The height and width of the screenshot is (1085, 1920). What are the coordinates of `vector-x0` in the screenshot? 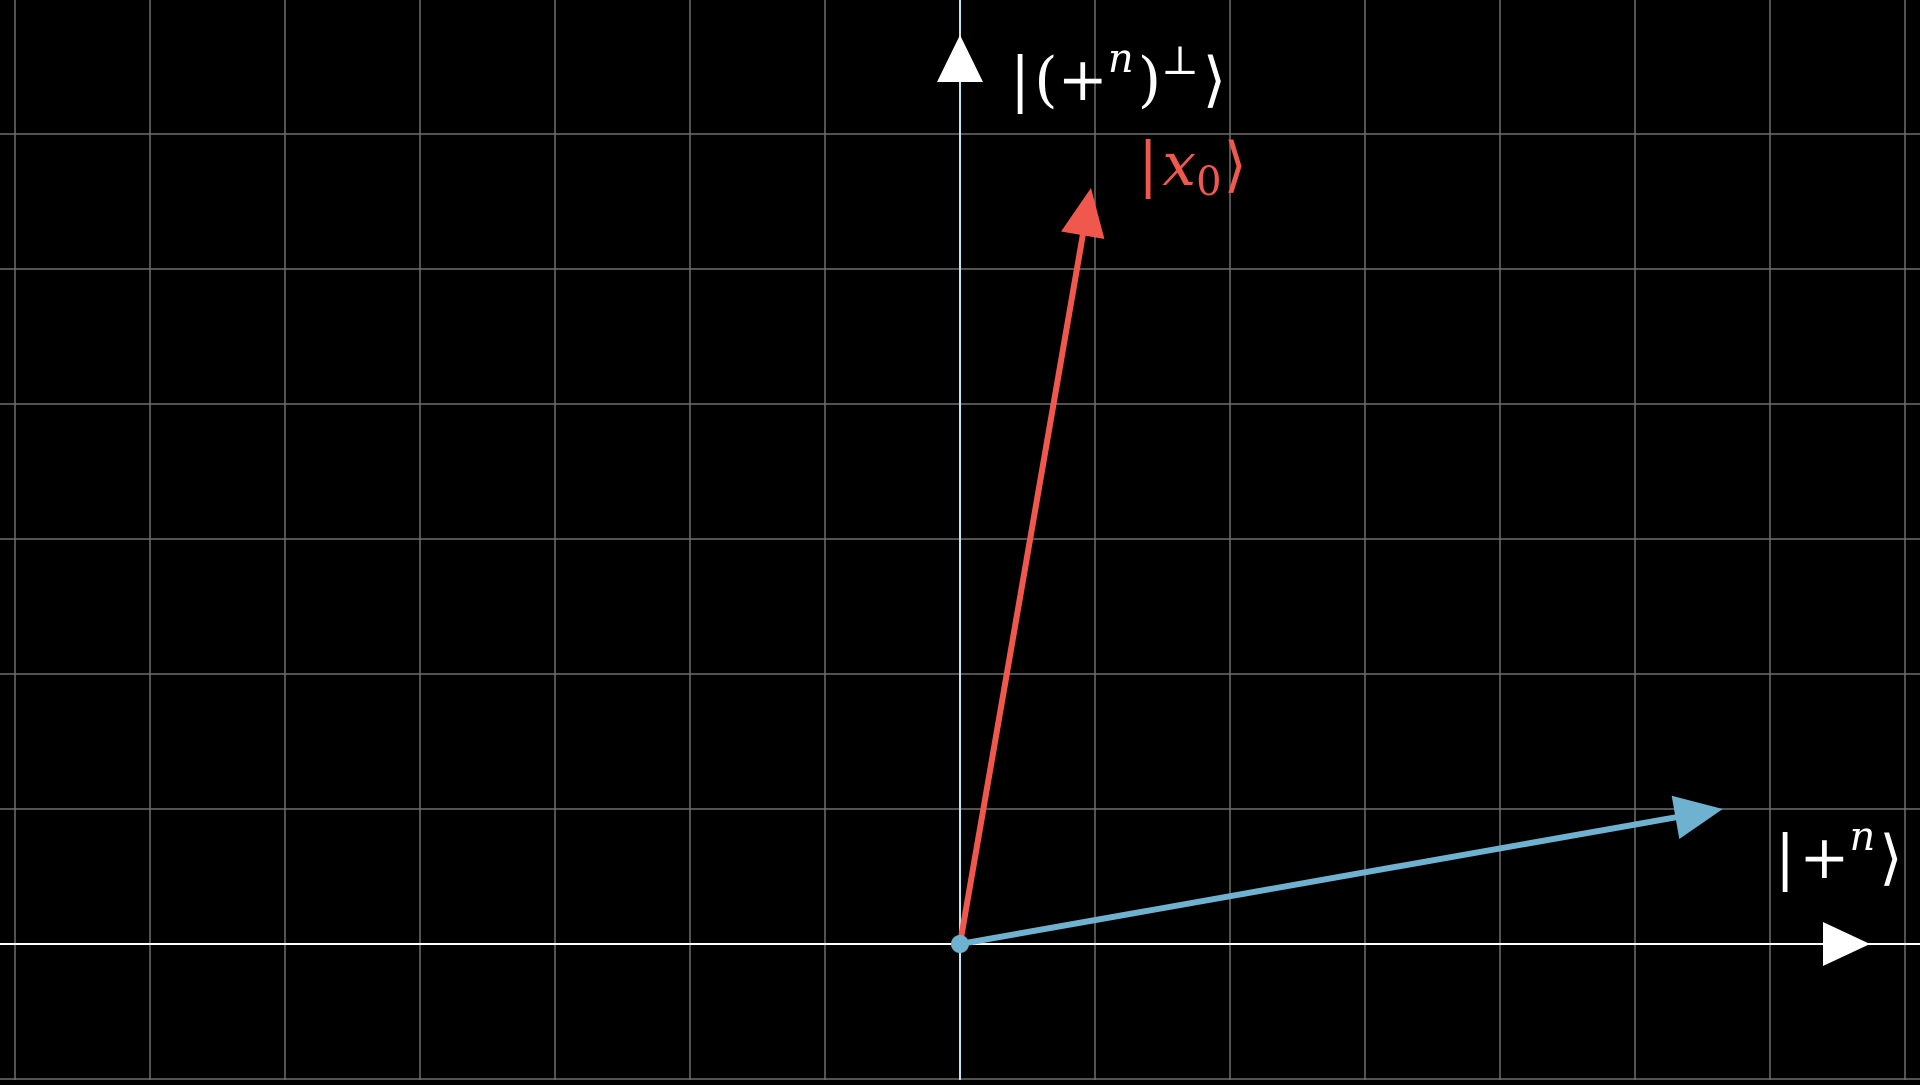 It's located at (1022, 587).